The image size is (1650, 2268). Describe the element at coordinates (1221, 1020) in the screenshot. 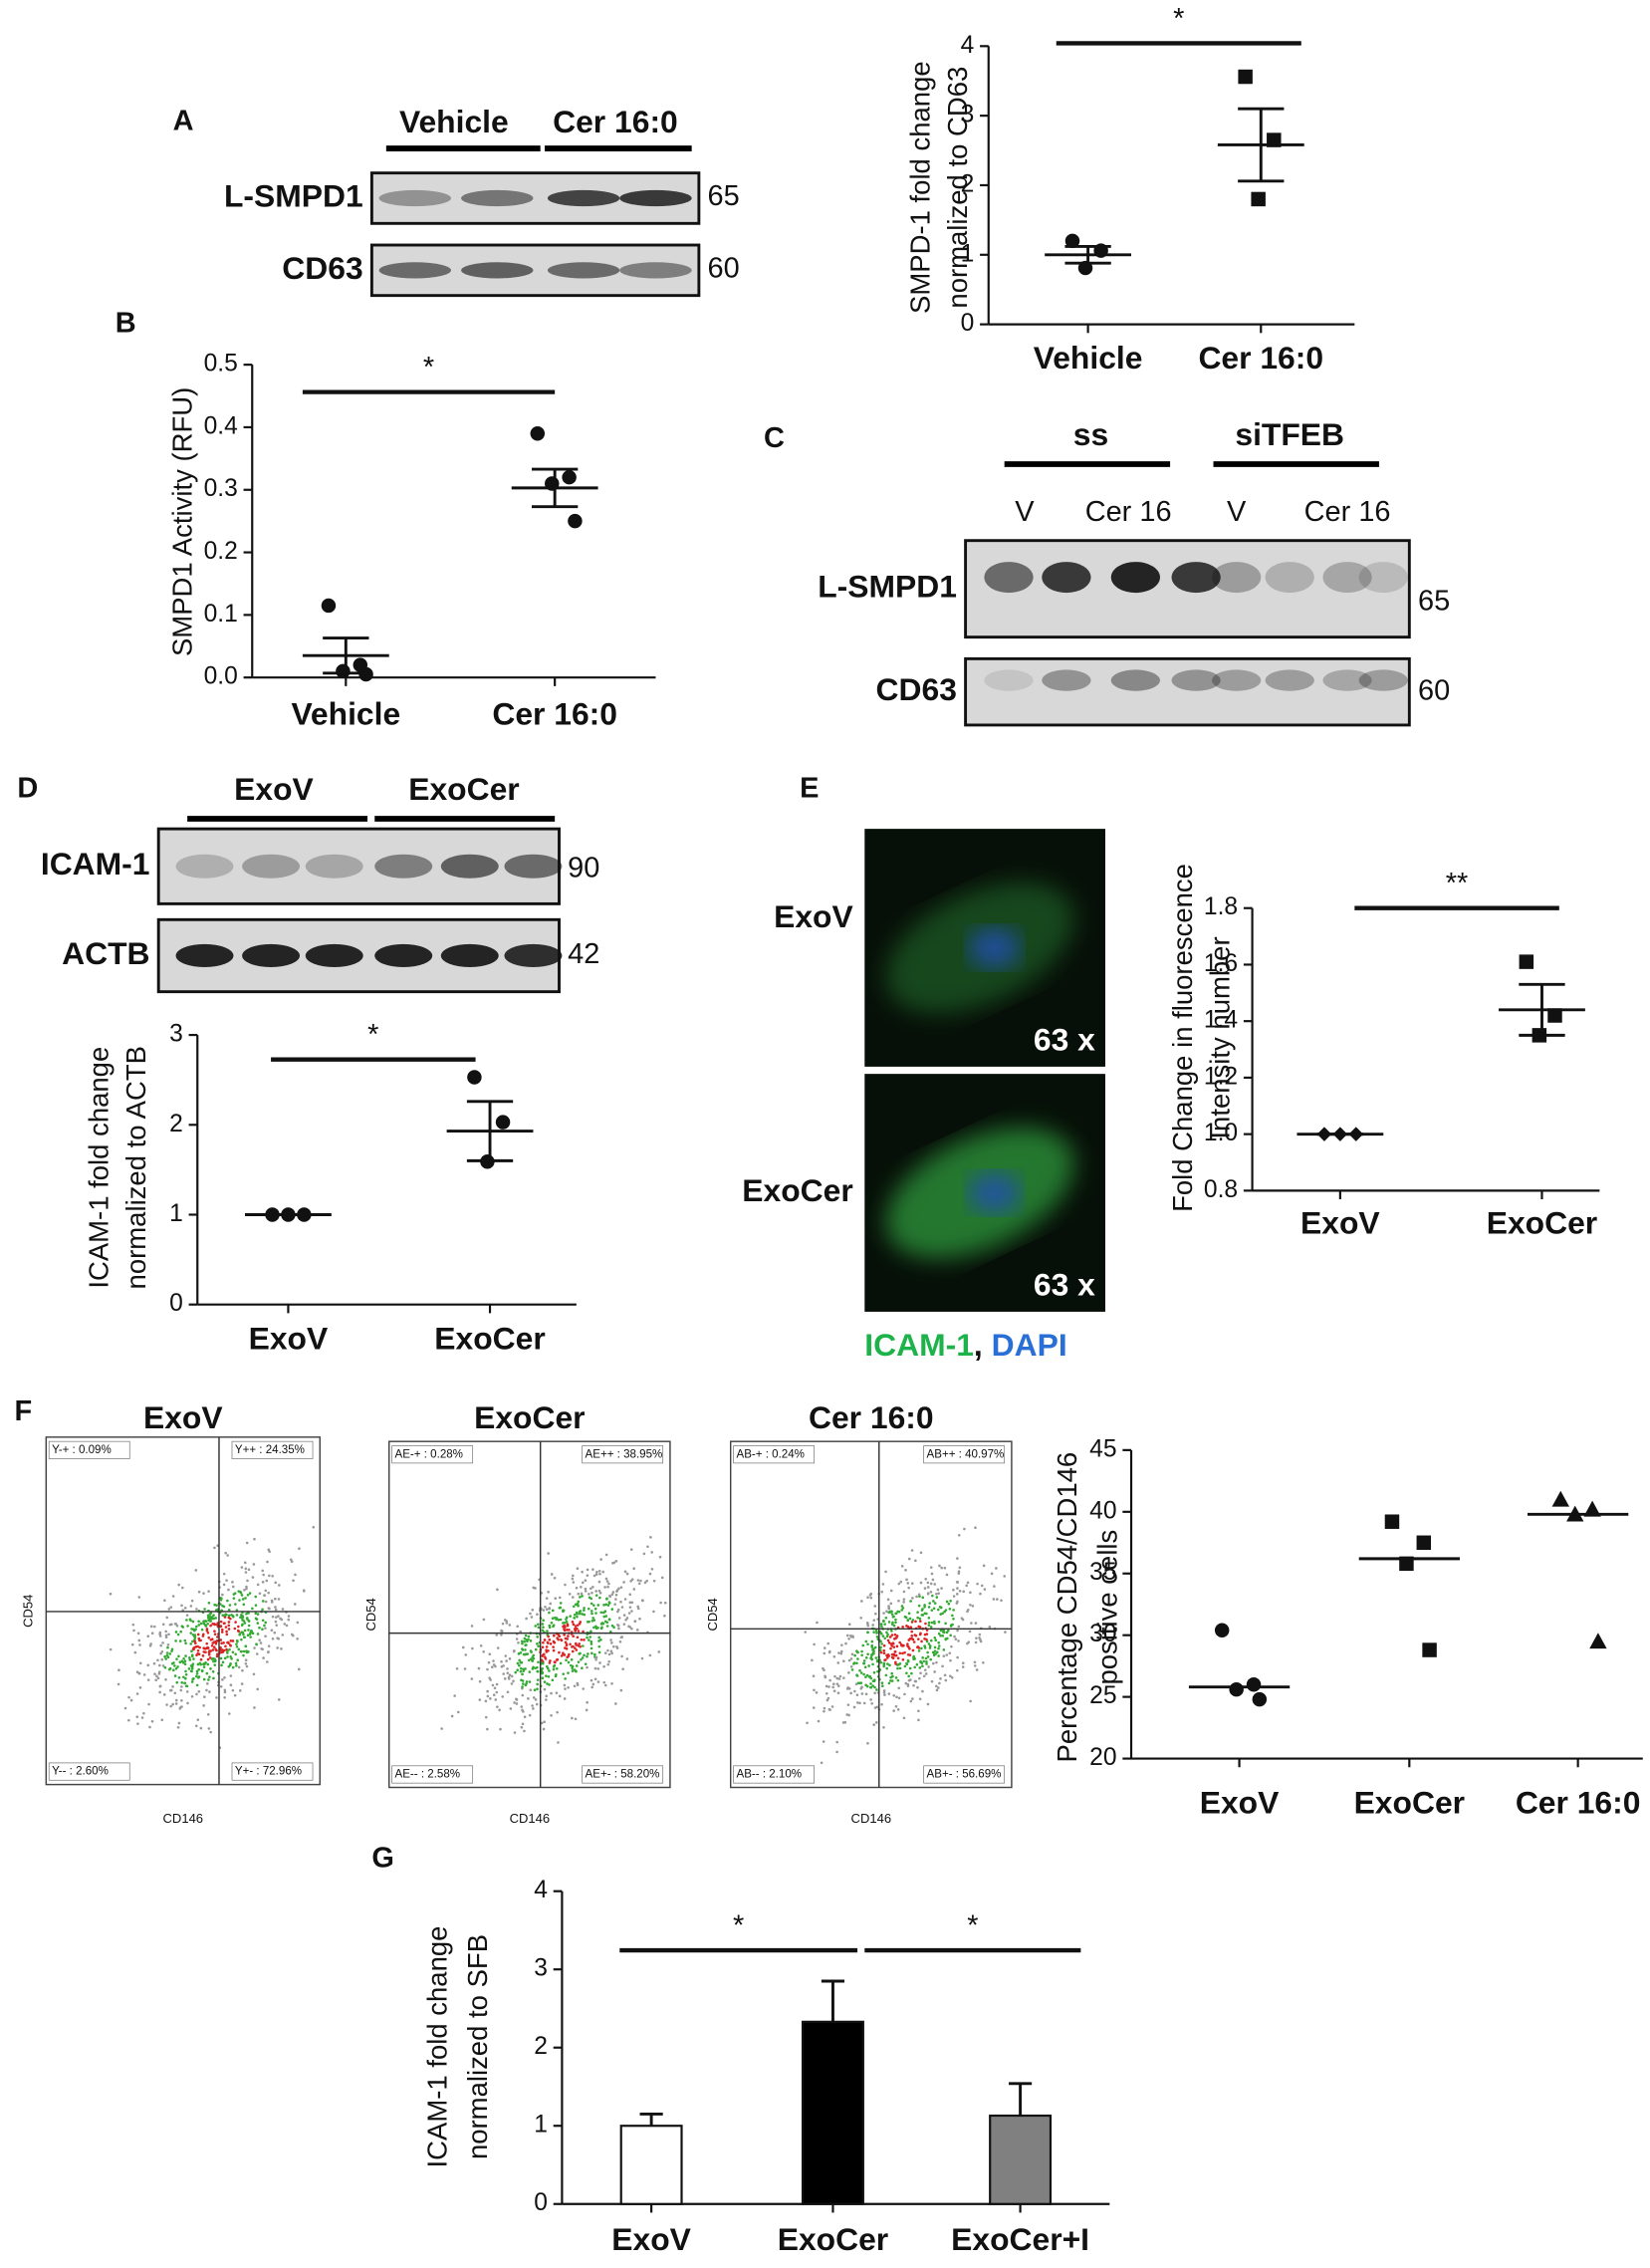

I see `y-tick-label: 1.4` at that location.